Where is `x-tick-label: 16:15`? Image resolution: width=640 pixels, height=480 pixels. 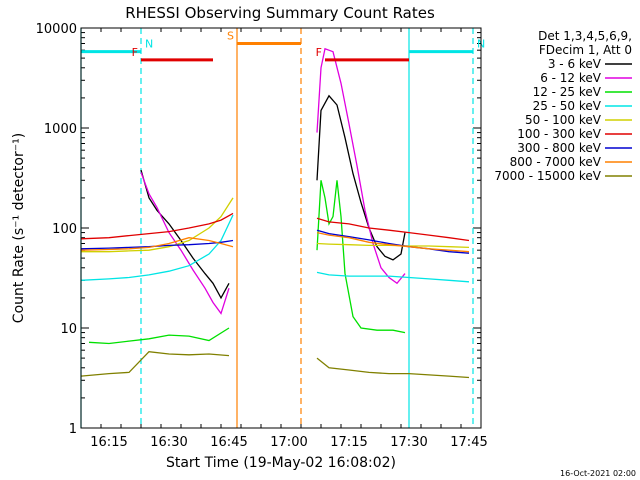
x-tick-label: 16:15 is located at coordinates (108, 442).